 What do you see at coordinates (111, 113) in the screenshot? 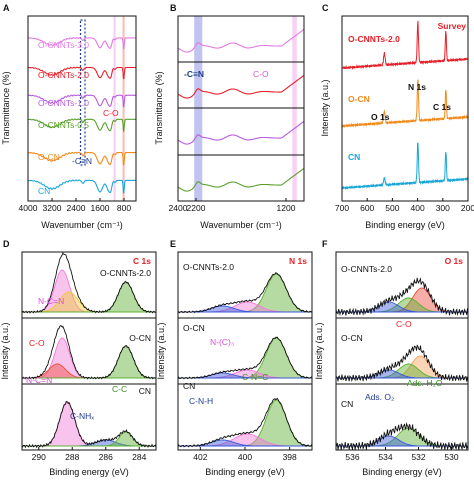
I see `panel-a-annotation-co: C-O` at bounding box center [111, 113].